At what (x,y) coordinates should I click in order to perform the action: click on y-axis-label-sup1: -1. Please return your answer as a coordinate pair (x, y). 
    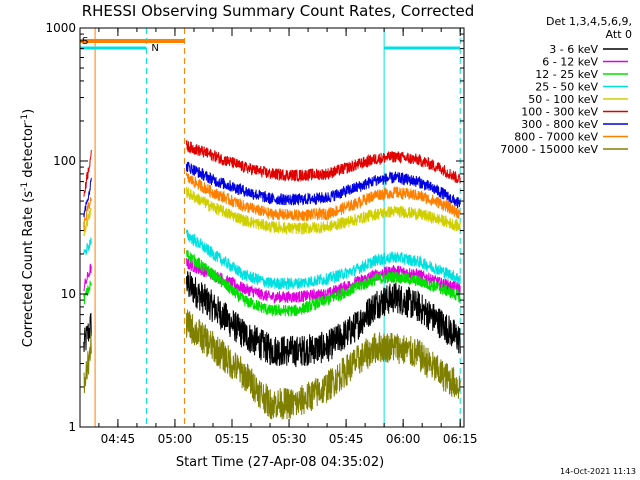
    Looking at the image, I should click on (25, 186).